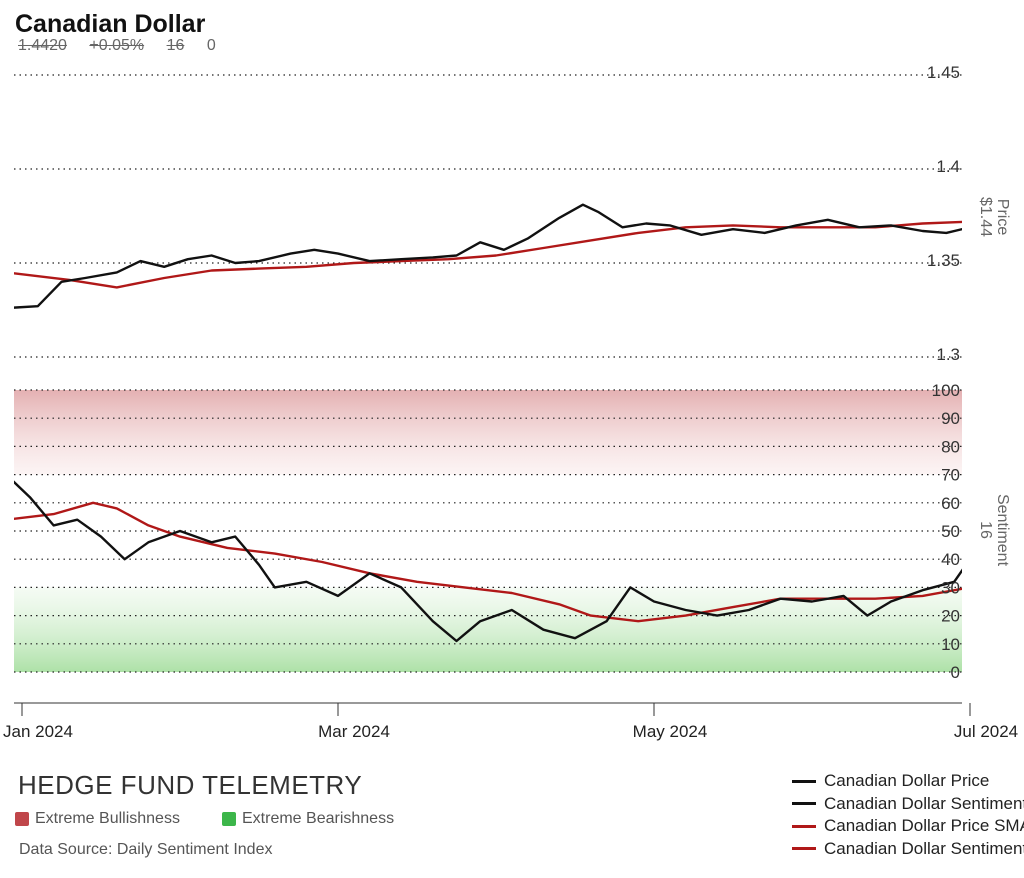 The height and width of the screenshot is (878, 1024). I want to click on sentiment-tick-label: 80, so click(950, 446).